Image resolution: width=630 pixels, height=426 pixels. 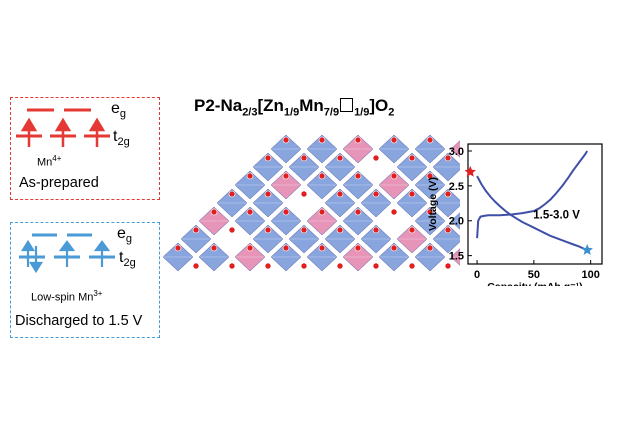 I want to click on ion-label-mn3: Low-spin Mn3+, so click(x=67, y=296).